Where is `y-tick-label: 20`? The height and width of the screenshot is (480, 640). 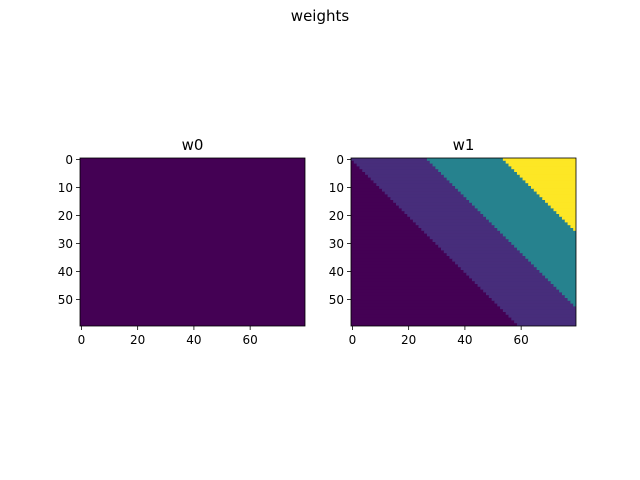
y-tick-label: 20 is located at coordinates (336, 216).